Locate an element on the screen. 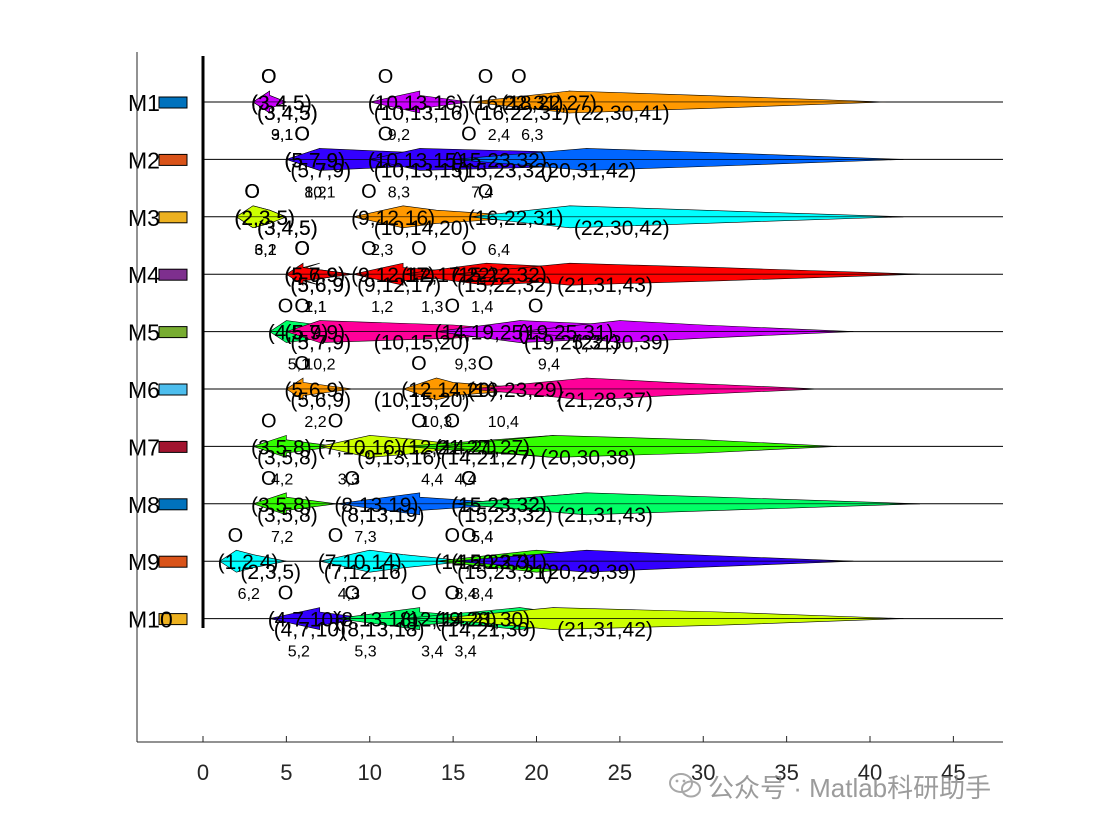 This screenshot has height=828, width=1103. end-triple-label: (16,22,31) is located at coordinates (522, 113).